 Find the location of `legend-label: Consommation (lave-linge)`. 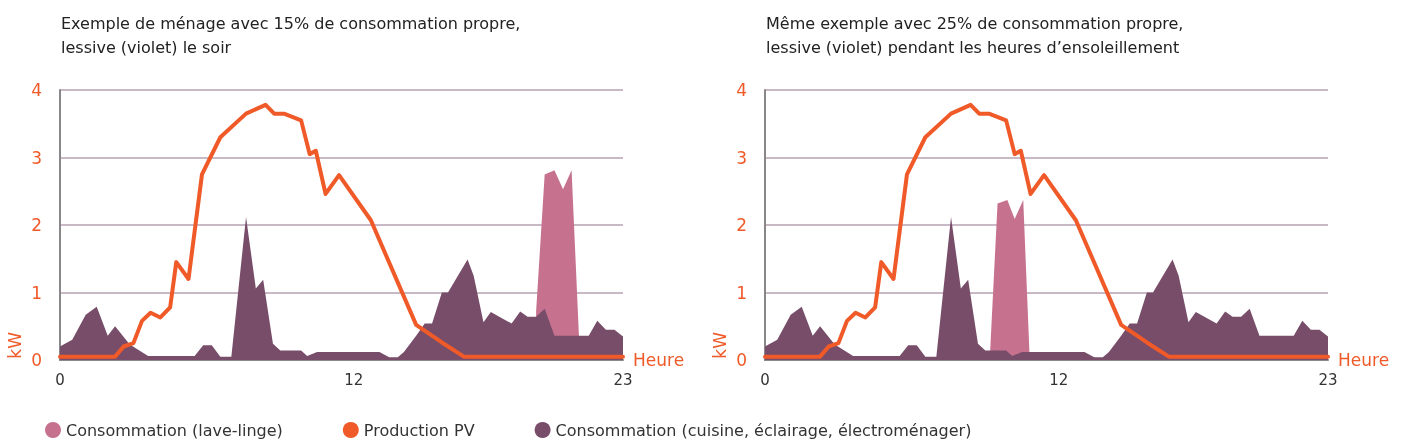

legend-label: Consommation (lave-linge) is located at coordinates (174, 430).